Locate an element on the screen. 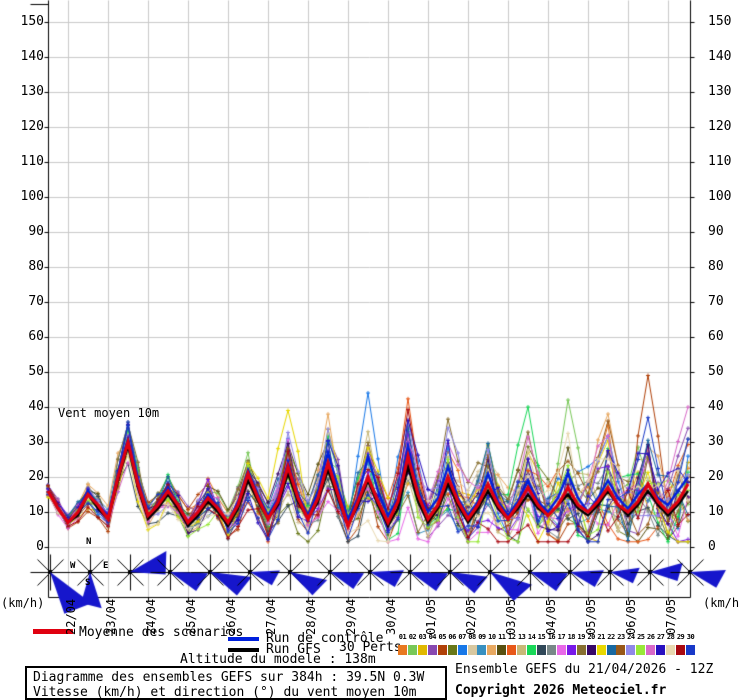 This screenshot has width=740, height=700. pert-number: 12 is located at coordinates (512, 637).